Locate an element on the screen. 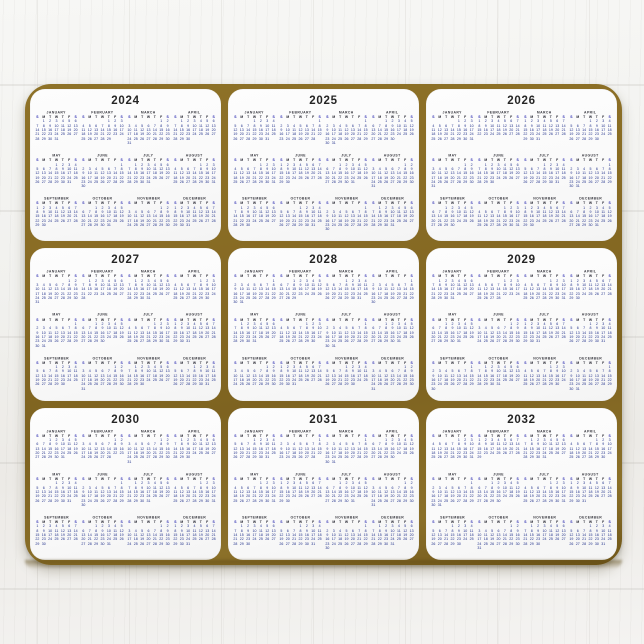 This screenshot has width=644, height=644. day-cell: 21 is located at coordinates (267, 293).